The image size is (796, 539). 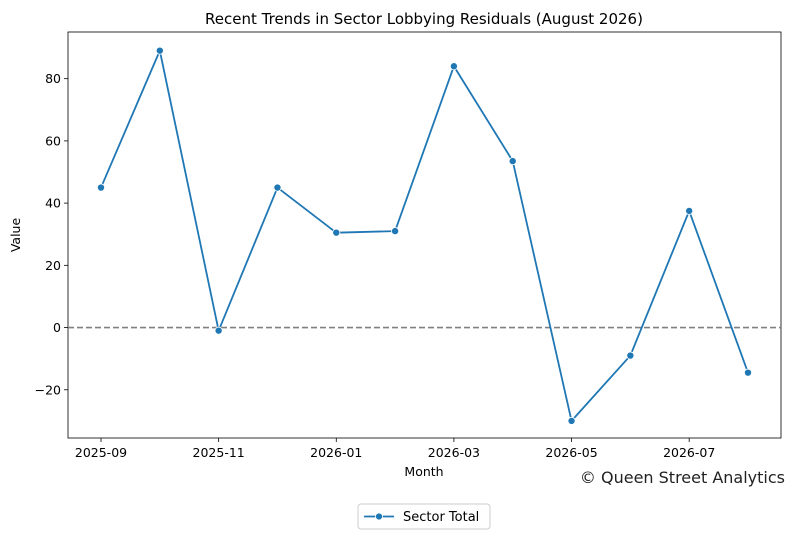 What do you see at coordinates (336, 452) in the screenshot?
I see `x-tick-label: 2026-01` at bounding box center [336, 452].